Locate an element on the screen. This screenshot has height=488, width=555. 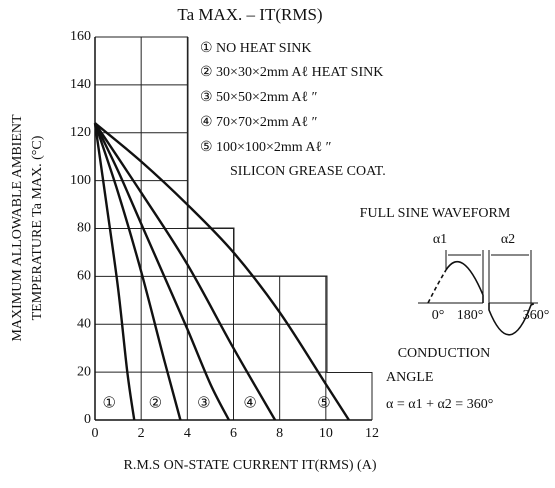
y-tick-label: 120 is located at coordinates (80, 132).